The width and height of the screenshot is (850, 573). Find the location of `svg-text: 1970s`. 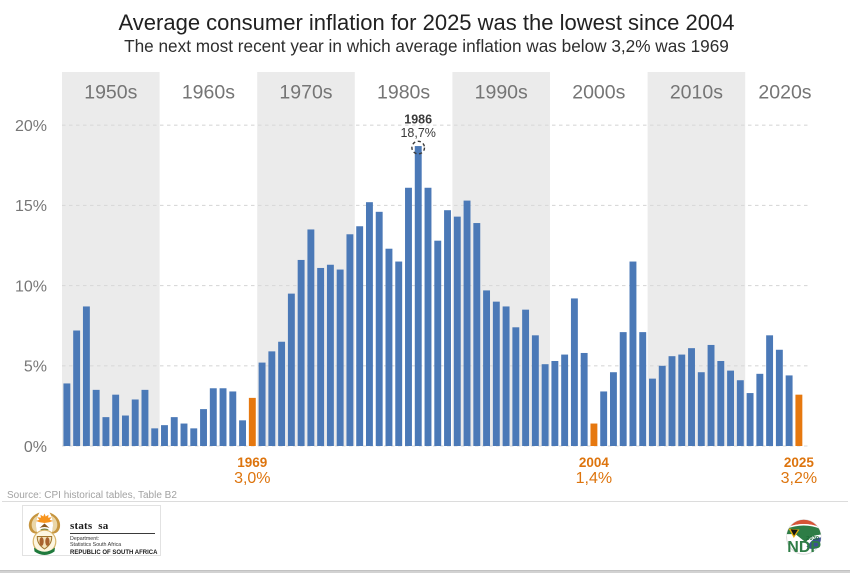

svg-text: 1970s is located at coordinates (305, 93).